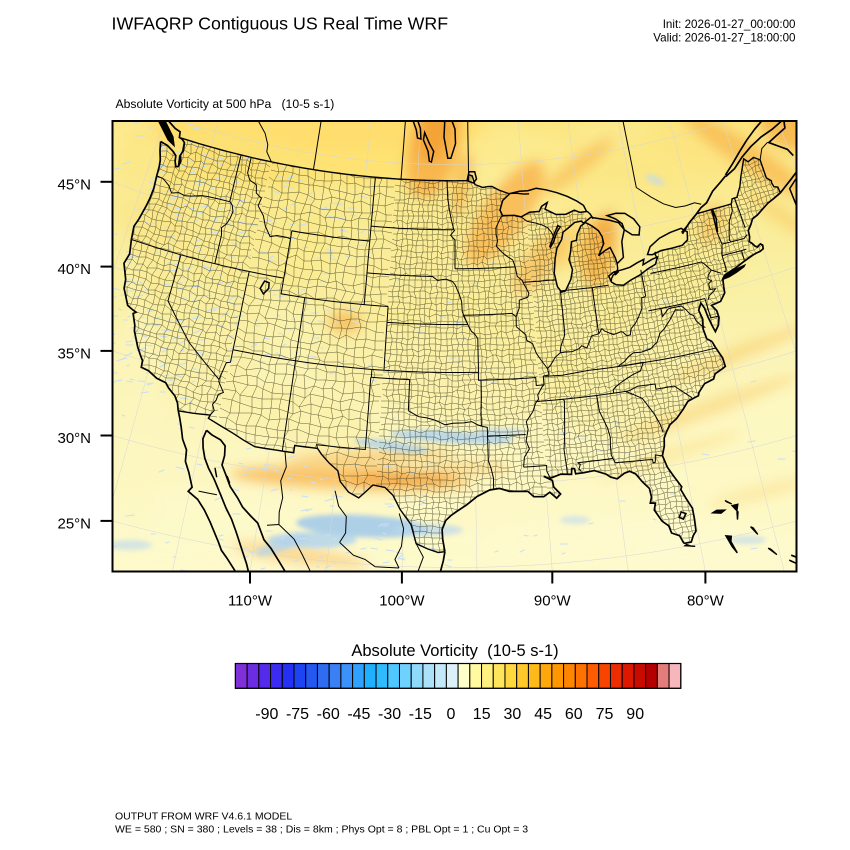 The height and width of the screenshot is (850, 850). I want to click on svg-text:Absolute Vorticity at 500 hPa: Absolute Vorticity at 500 hPa (10-5 s-1), so click(225, 104).